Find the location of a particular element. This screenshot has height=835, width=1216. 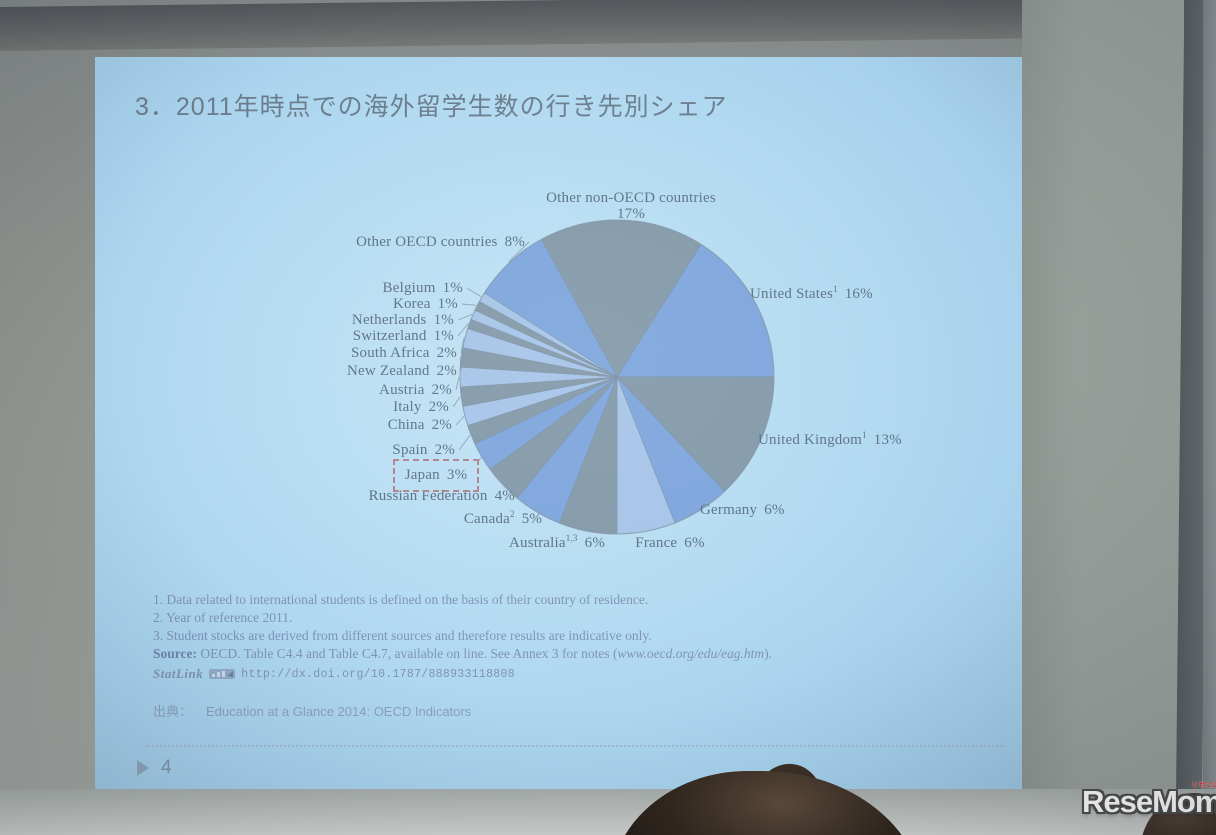

watermark-ruby: リセマム is located at coordinates (1203, 785).